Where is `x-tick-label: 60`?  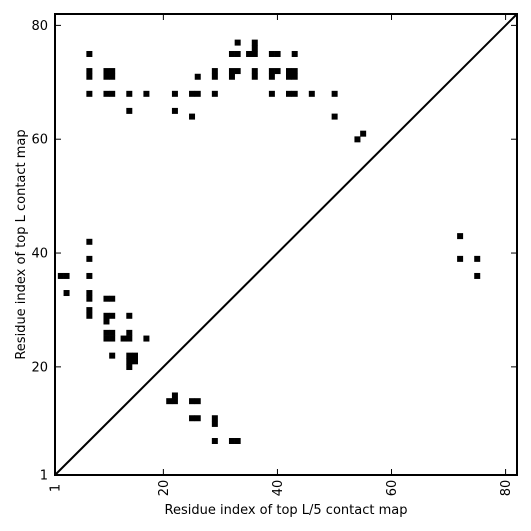
x-tick-label: 60 is located at coordinates (392, 488).